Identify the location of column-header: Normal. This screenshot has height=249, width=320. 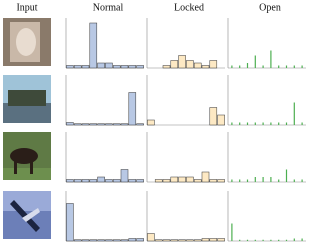
(108, 7).